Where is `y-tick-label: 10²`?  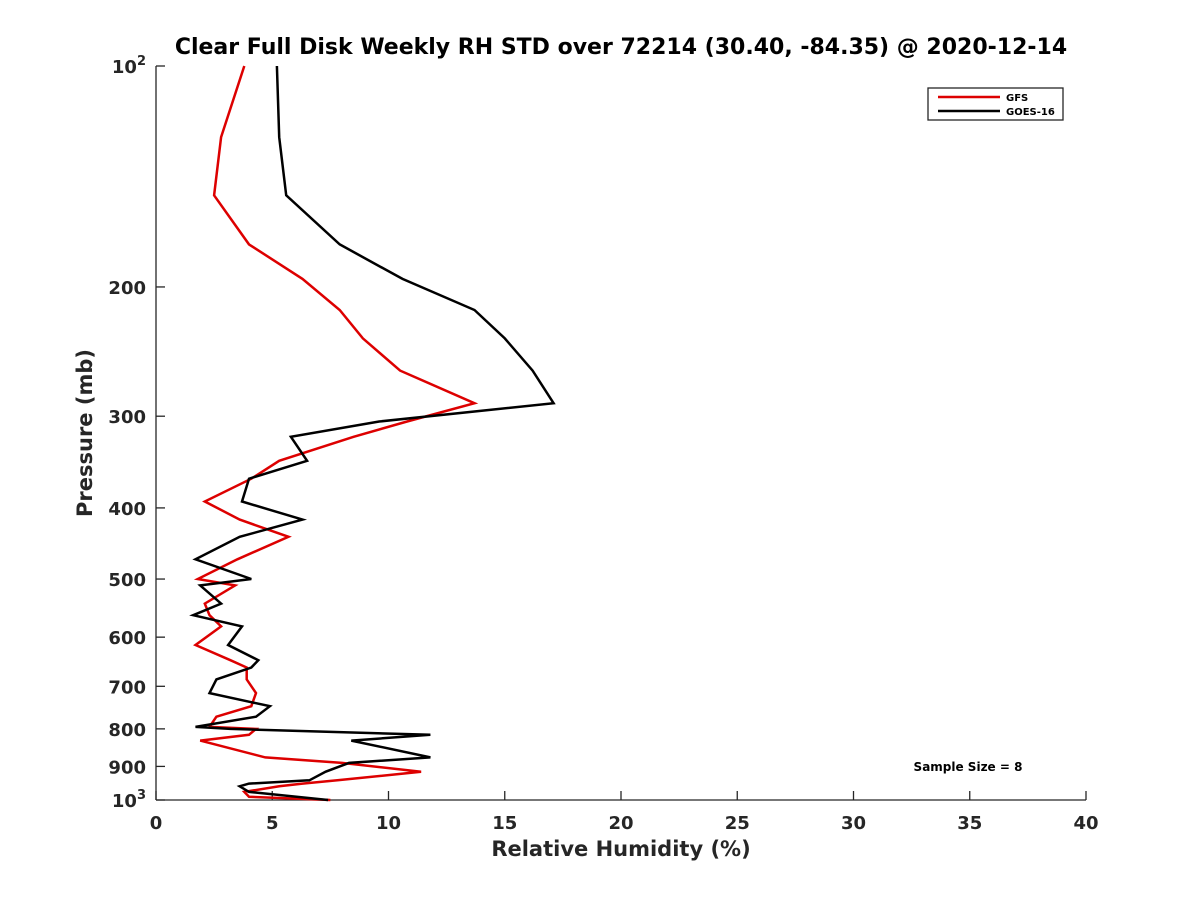
y-tick-label: 10² is located at coordinates (129, 66).